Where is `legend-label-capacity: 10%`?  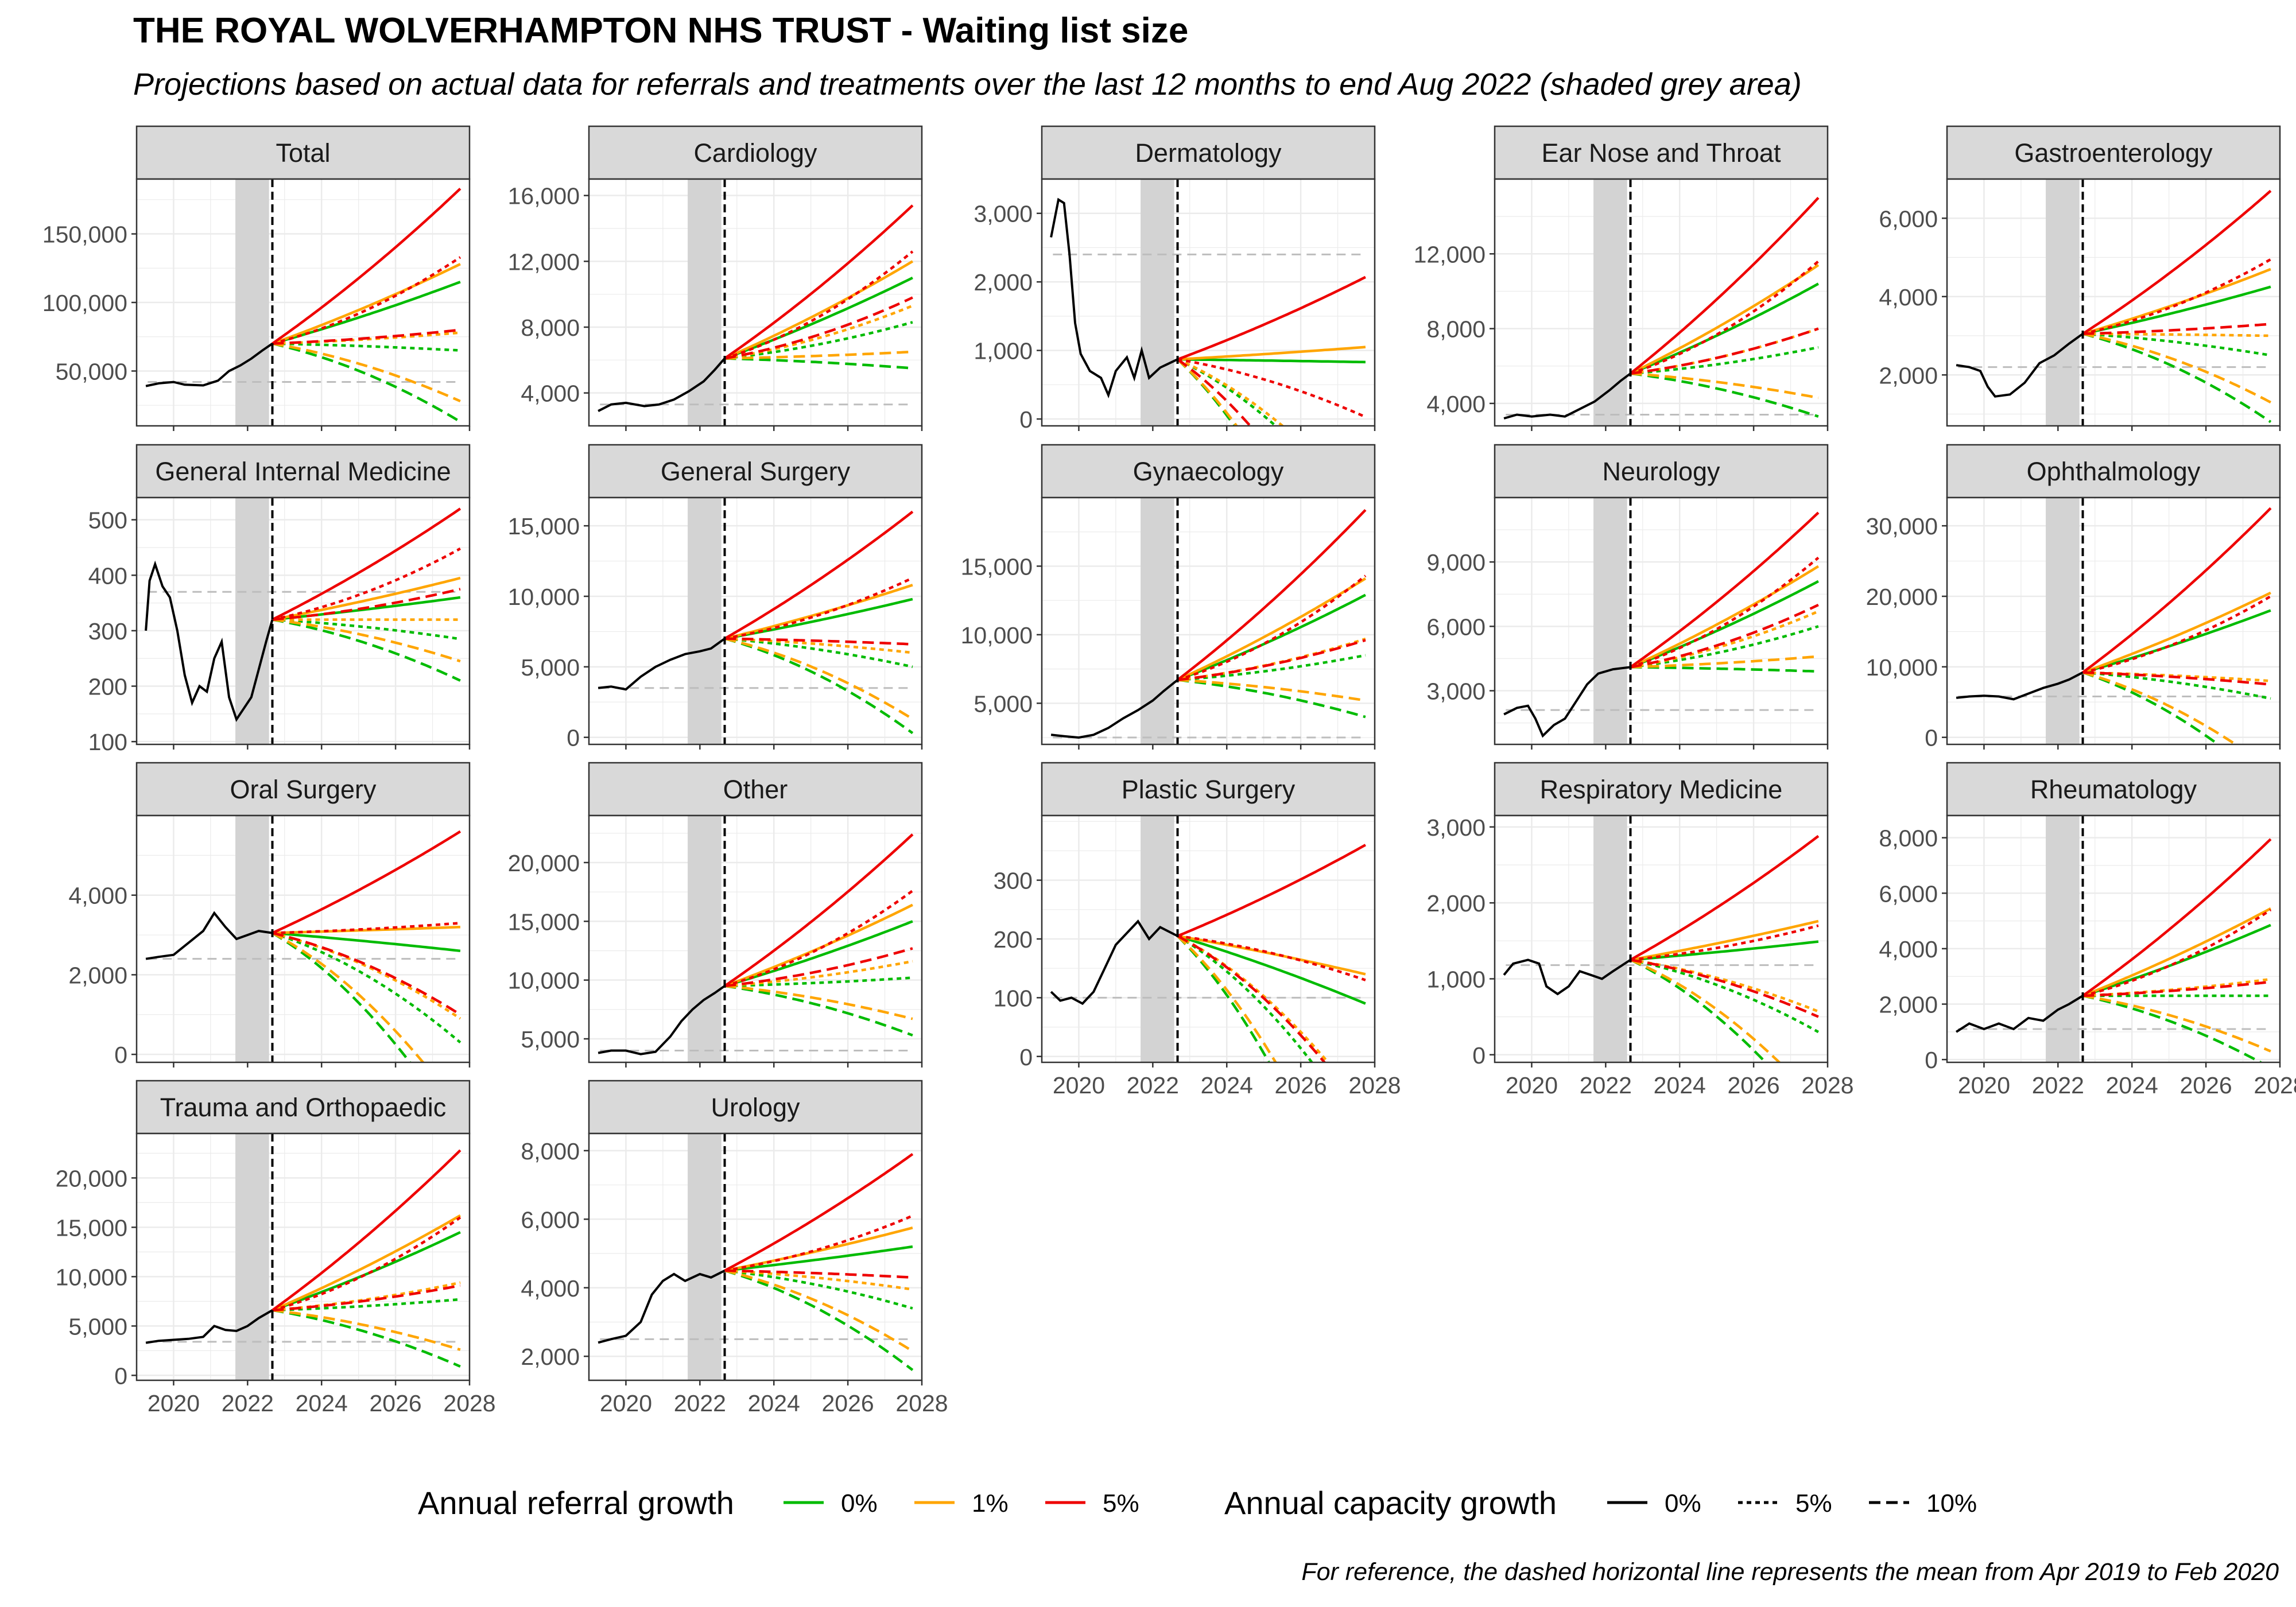
legend-label-capacity: 10% is located at coordinates (1951, 1503).